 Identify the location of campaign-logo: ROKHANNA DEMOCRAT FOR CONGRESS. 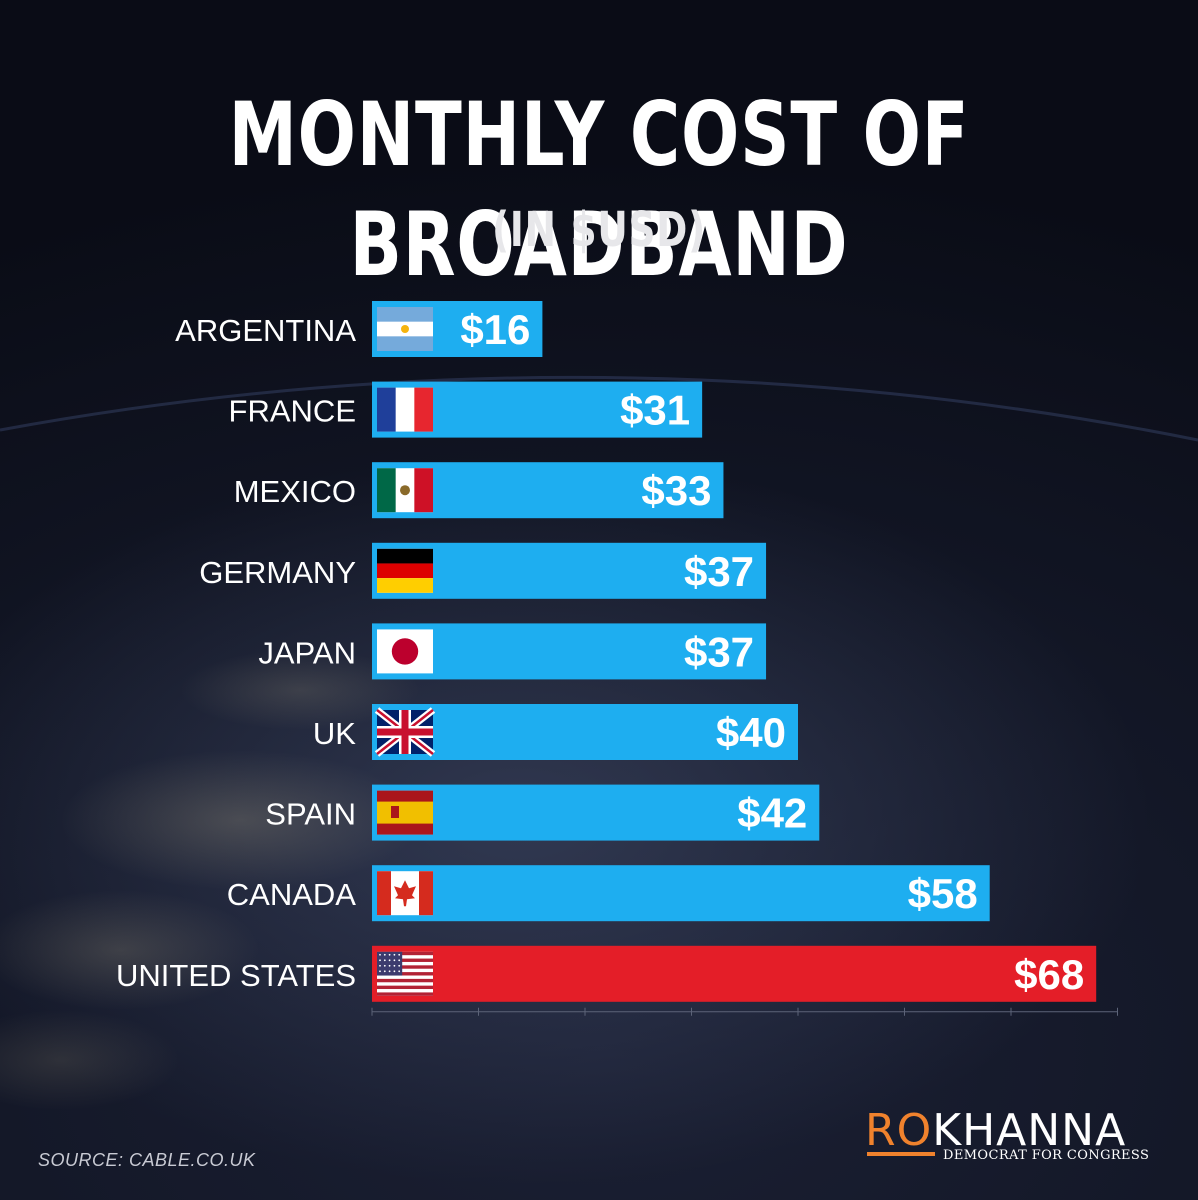
(1015, 1138).